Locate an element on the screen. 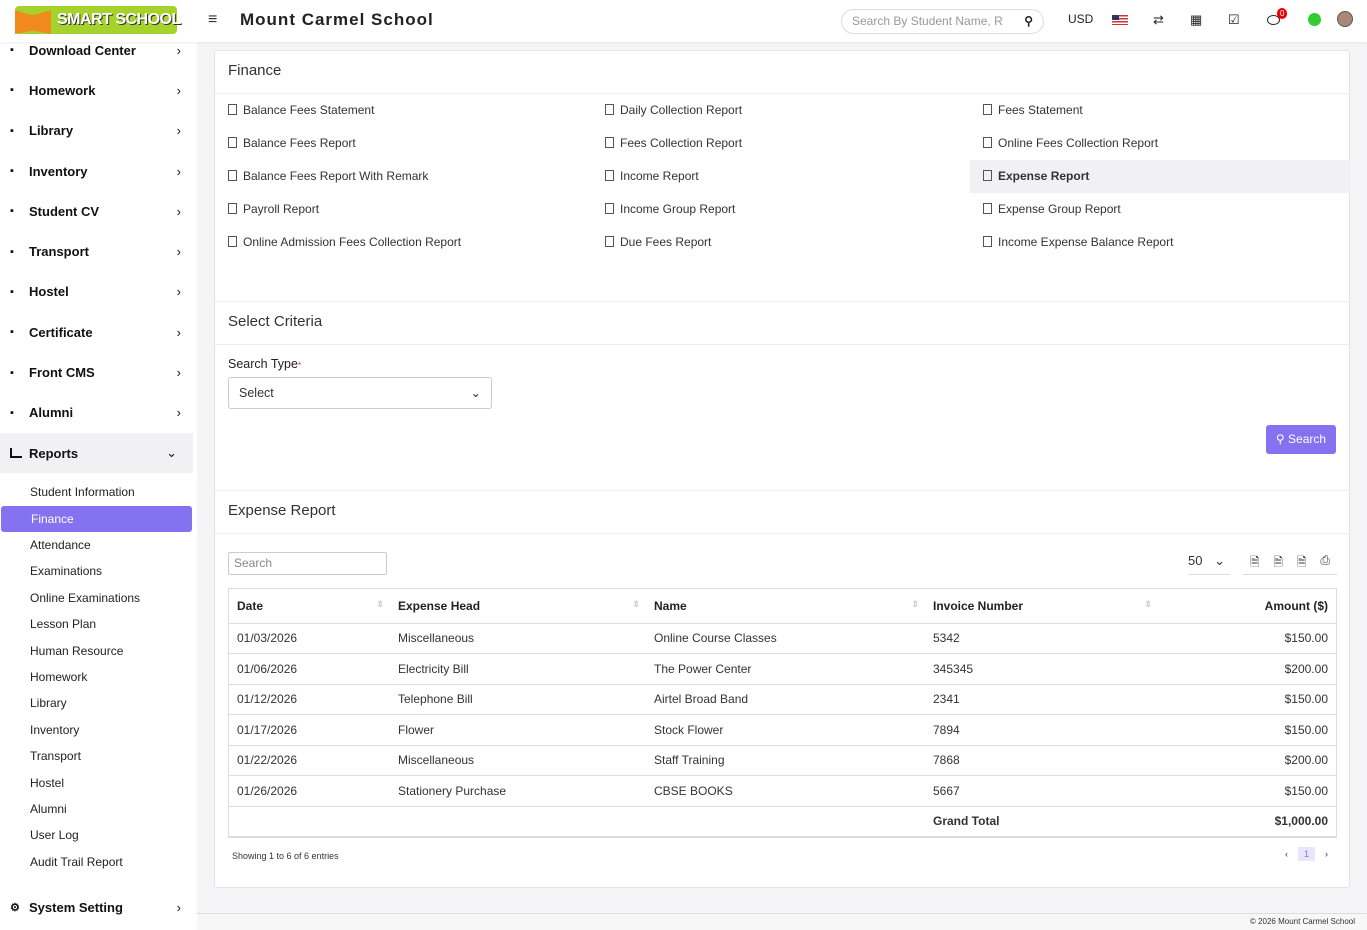  logo: SMART SCHOOL is located at coordinates (98, 20).